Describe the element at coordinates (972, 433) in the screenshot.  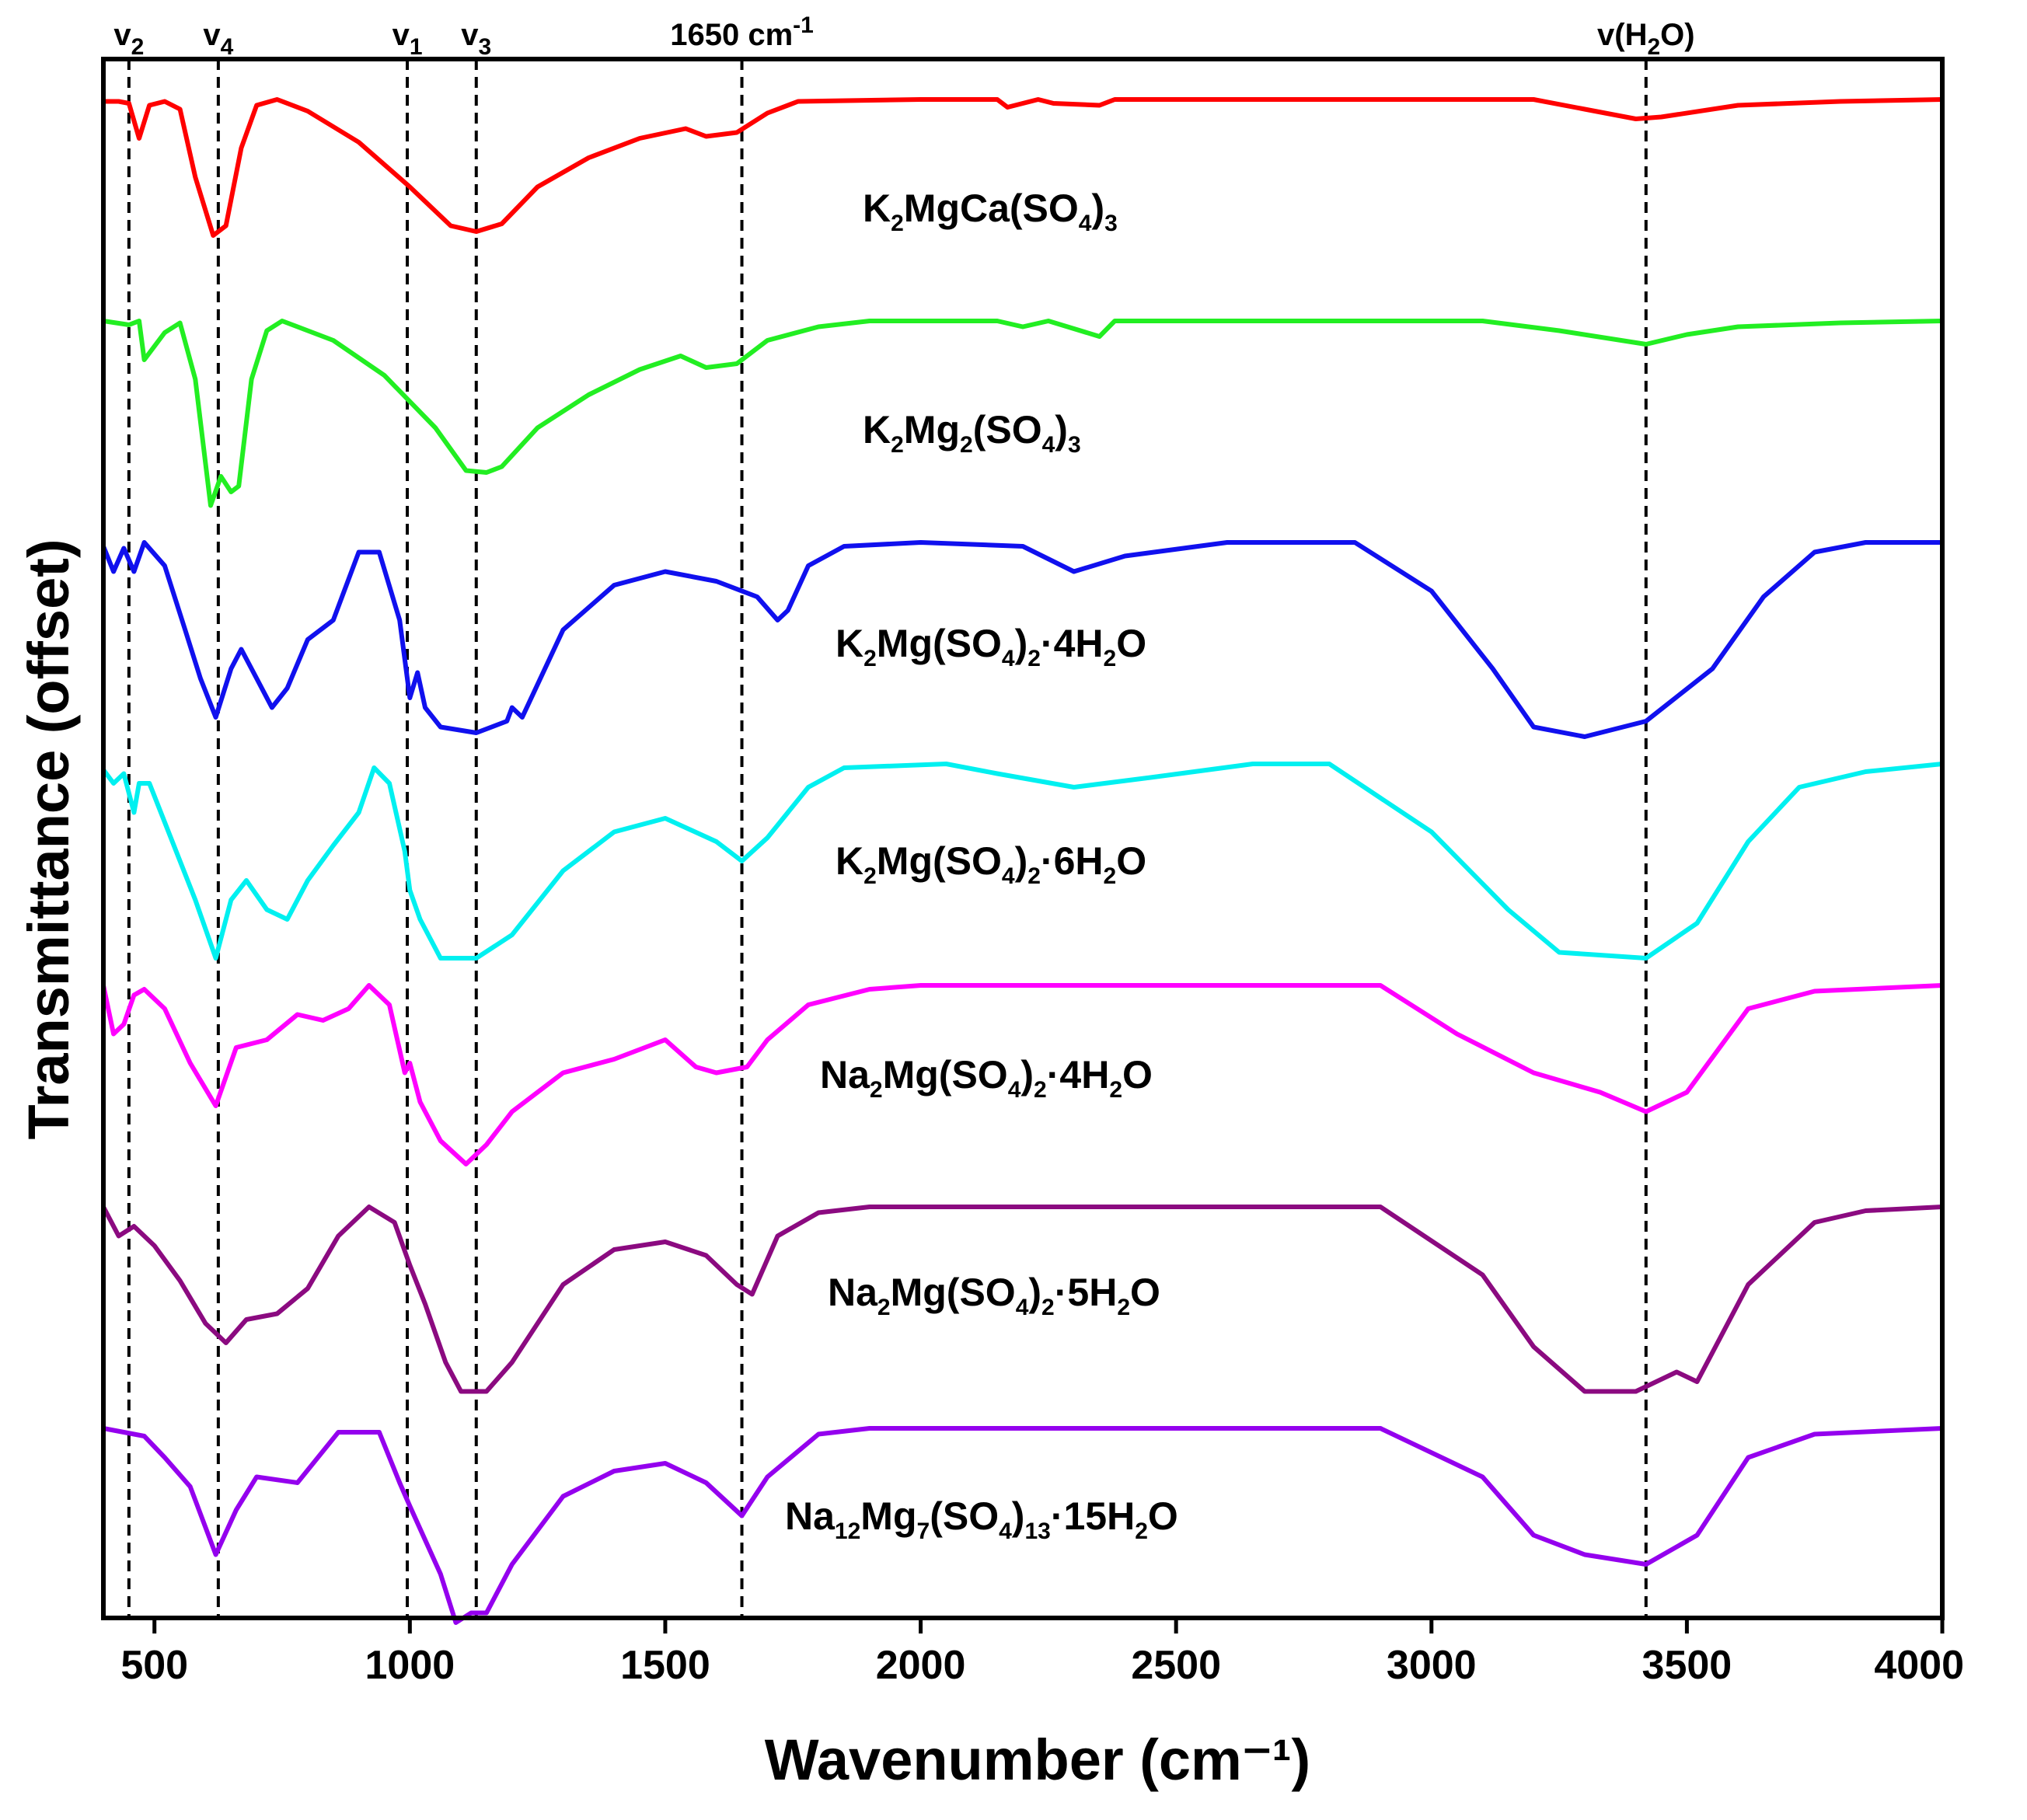
I see `series-label-1: K2Mg2(SO4)3` at that location.